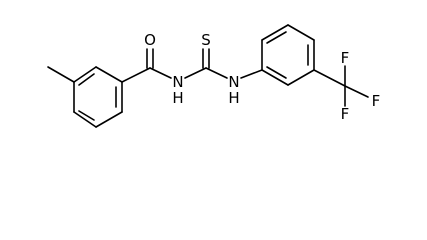  What do you see at coordinates (206, 40) in the screenshot?
I see `atom-label: S` at bounding box center [206, 40].